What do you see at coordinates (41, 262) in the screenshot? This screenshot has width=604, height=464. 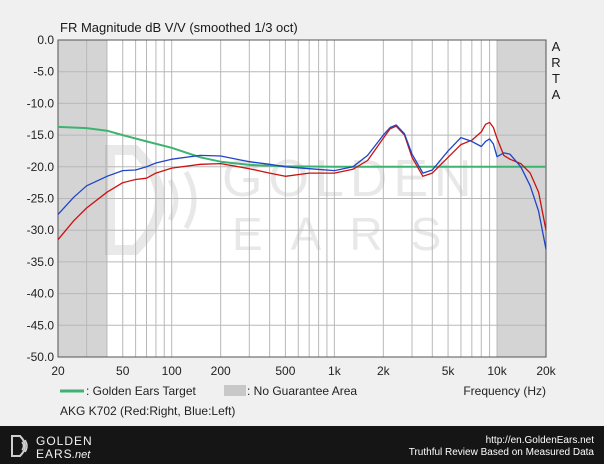 I see `y-tick-label: -35.0` at bounding box center [41, 262].